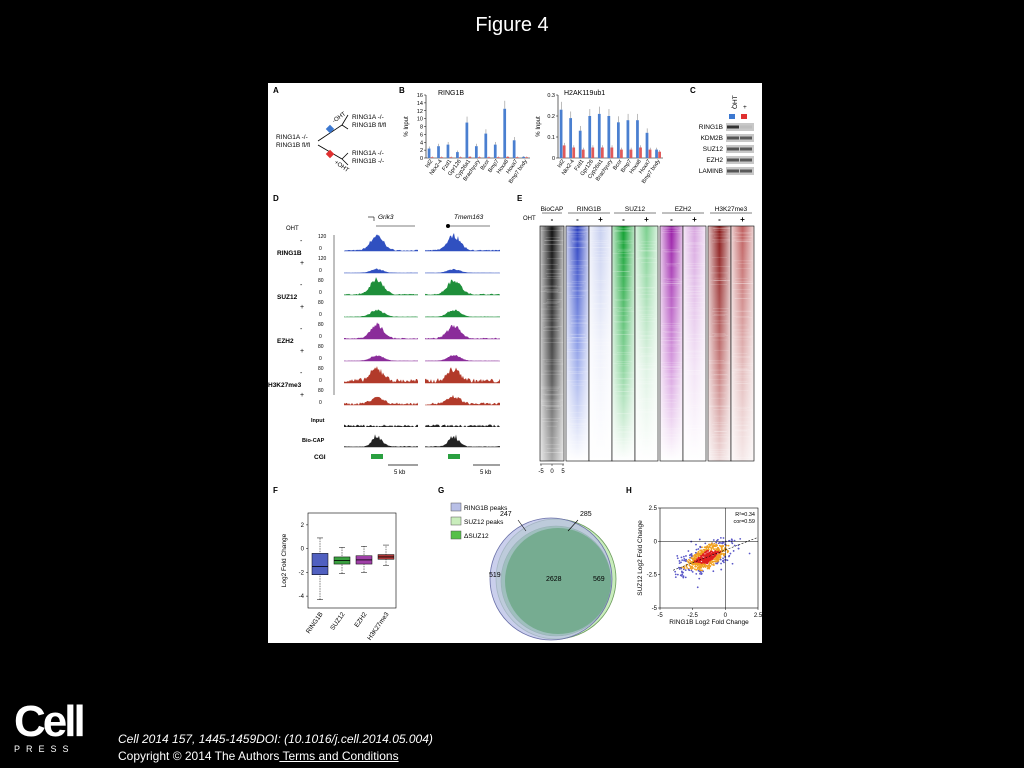 The width and height of the screenshot is (1024, 768). What do you see at coordinates (421, 128) in the screenshot?
I see `y-tick-label: 8` at bounding box center [421, 128].